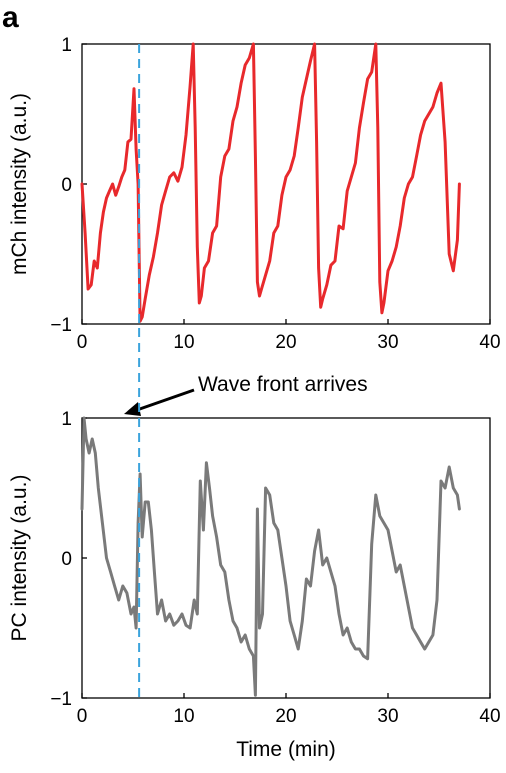 This screenshot has height=773, width=506. What do you see at coordinates (283, 384) in the screenshot?
I see `annotation-text: Wave front arrives` at bounding box center [283, 384].